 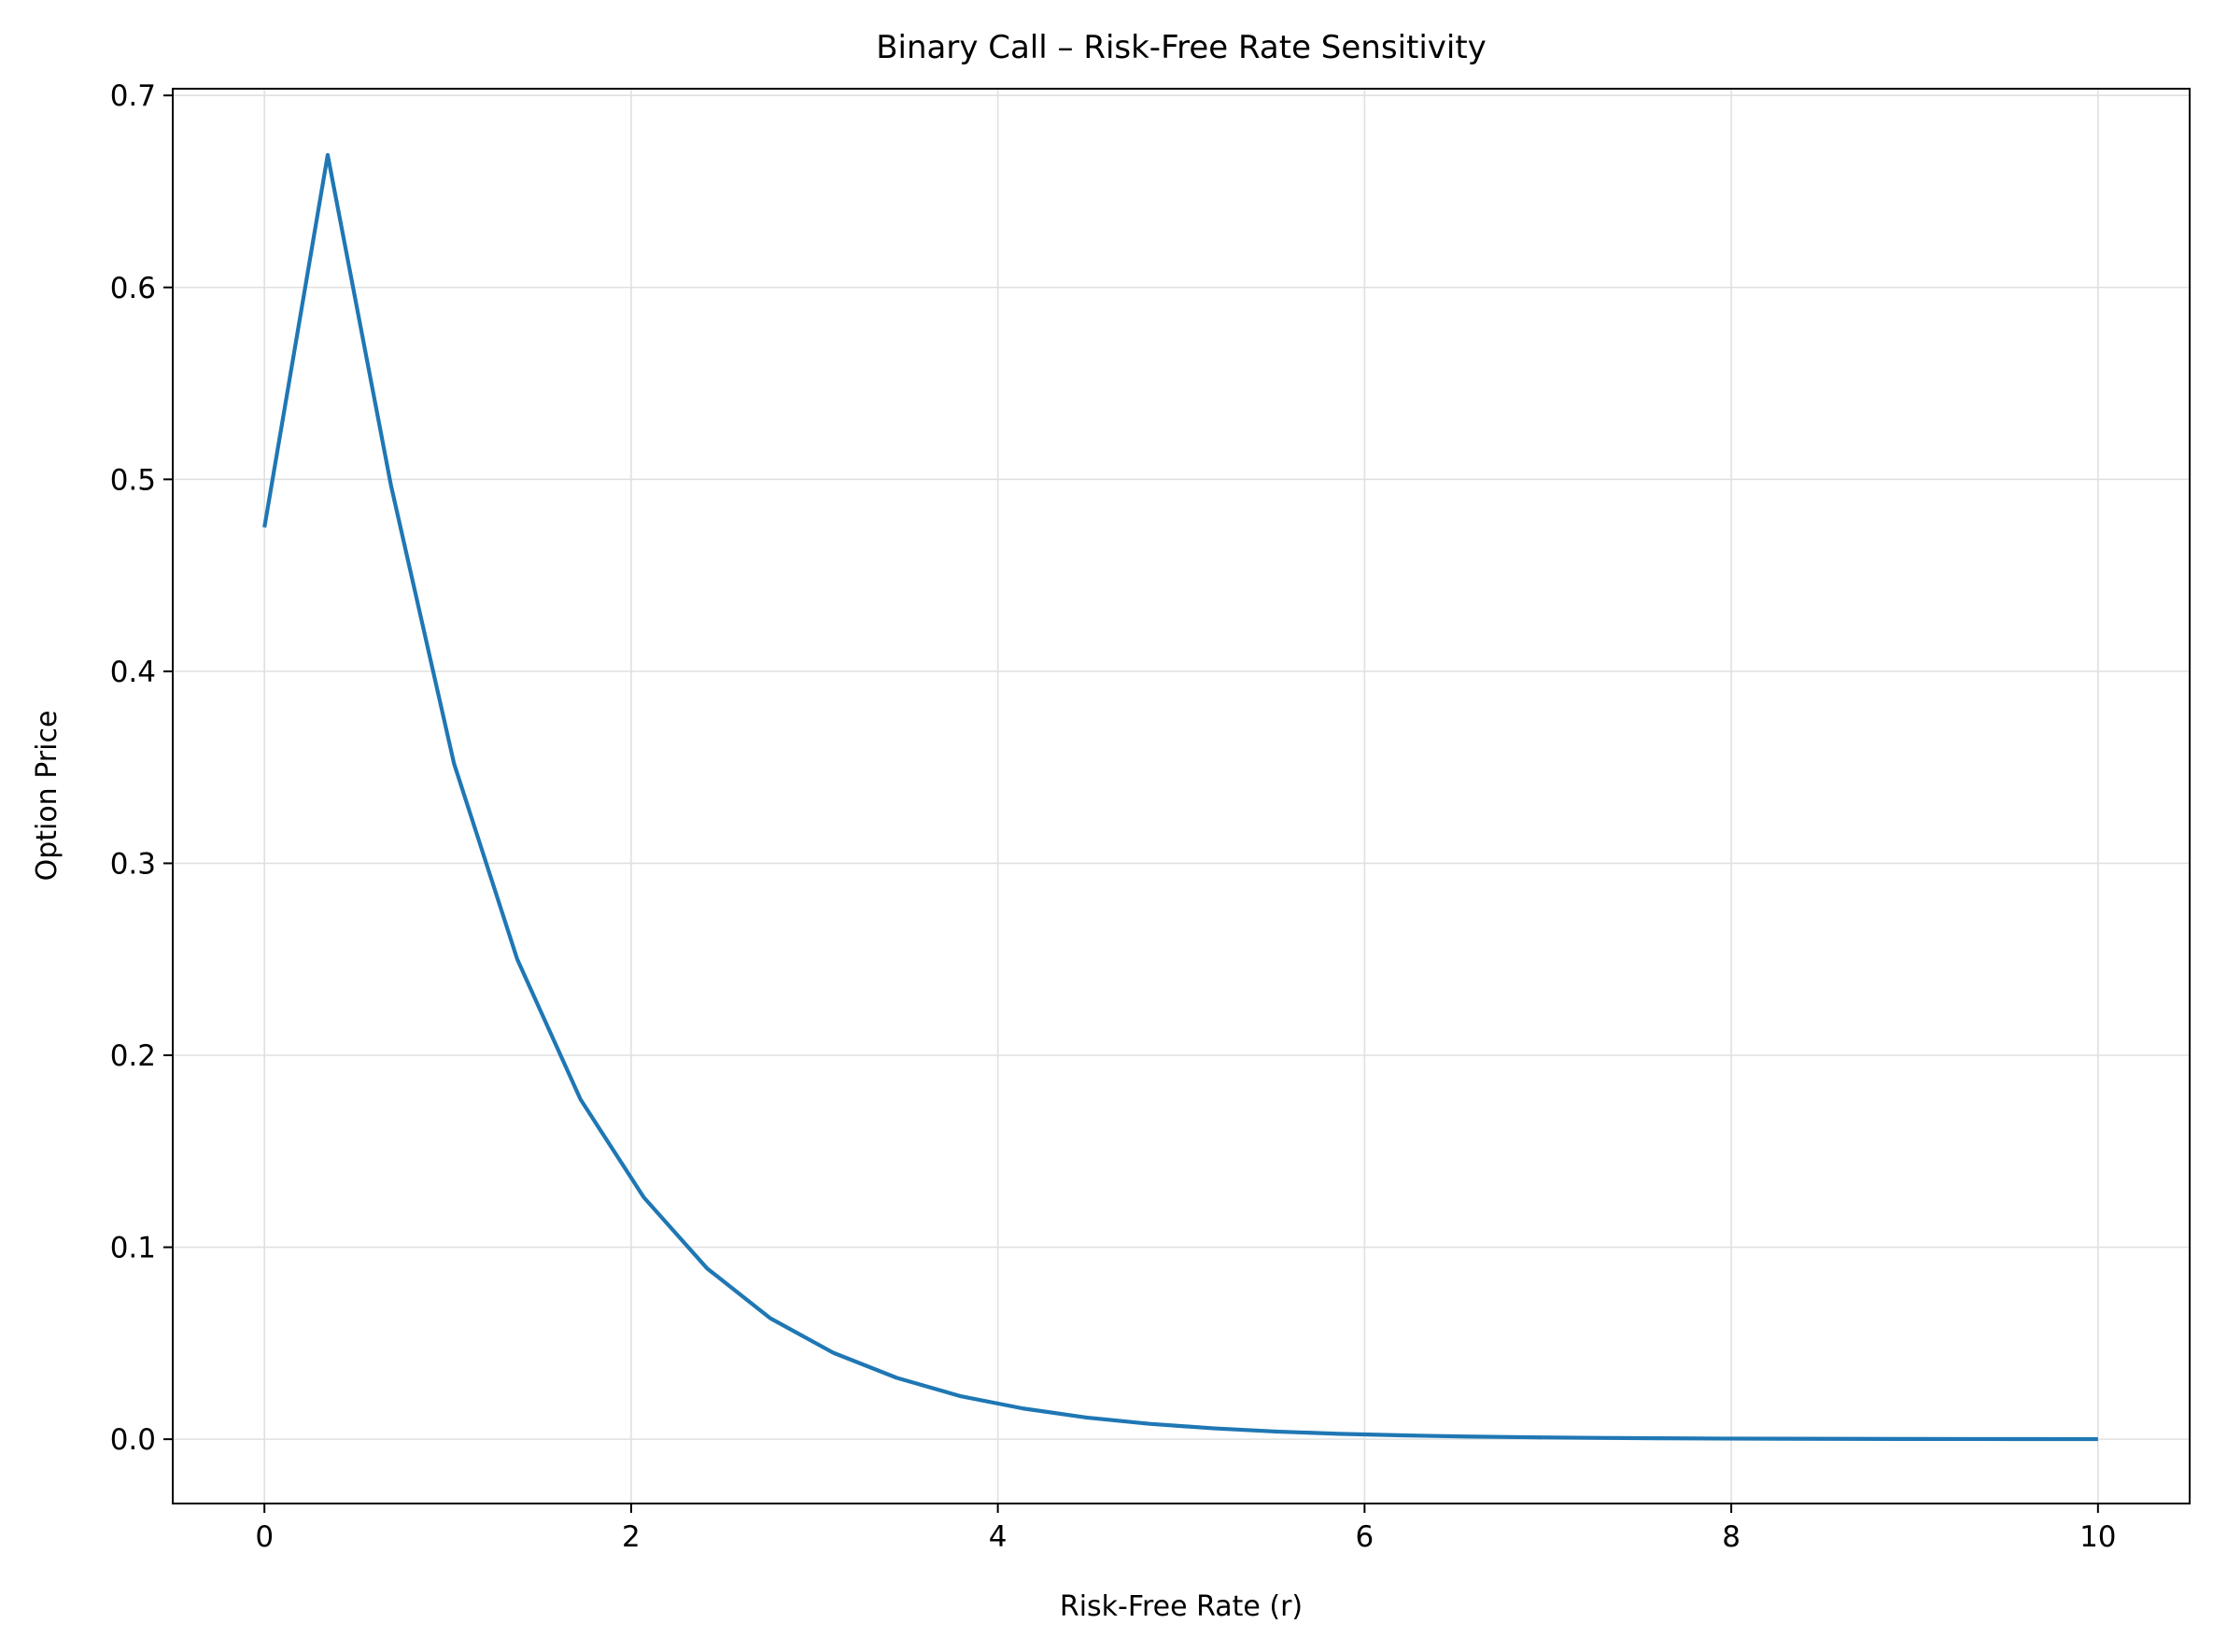 What do you see at coordinates (632, 1537) in the screenshot?
I see `x-tick-label: 2` at bounding box center [632, 1537].